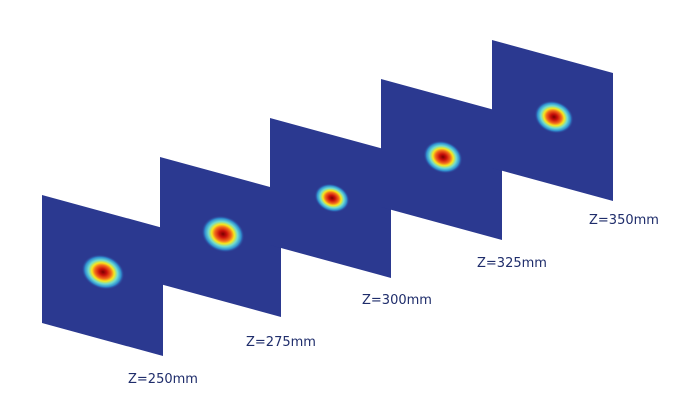  Describe the element at coordinates (575, 134) in the screenshot. I see `beam-panel: Z=350mm` at that location.